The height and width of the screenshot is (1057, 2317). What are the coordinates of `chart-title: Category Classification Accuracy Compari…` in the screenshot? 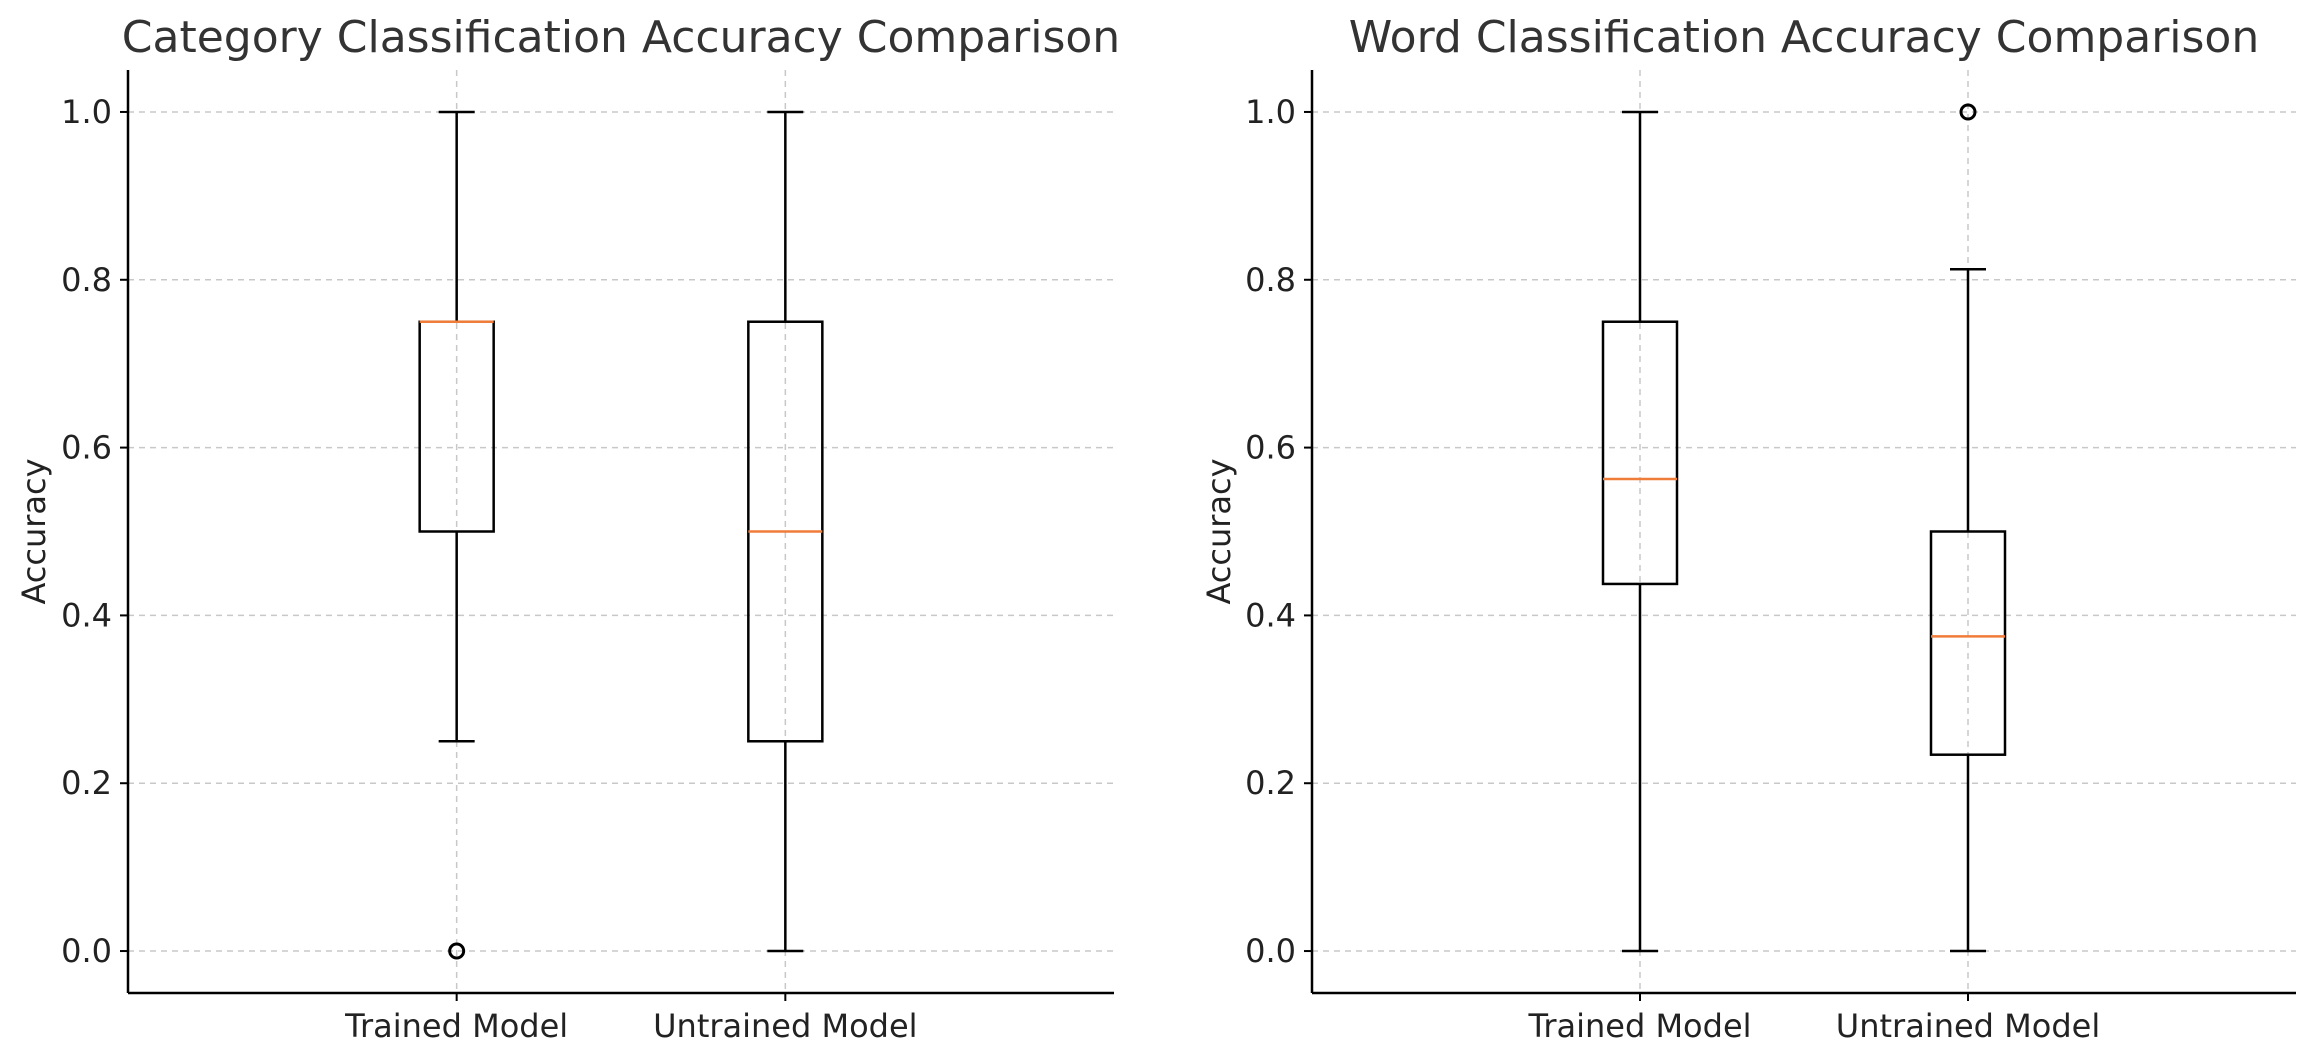 It's located at (621, 37).